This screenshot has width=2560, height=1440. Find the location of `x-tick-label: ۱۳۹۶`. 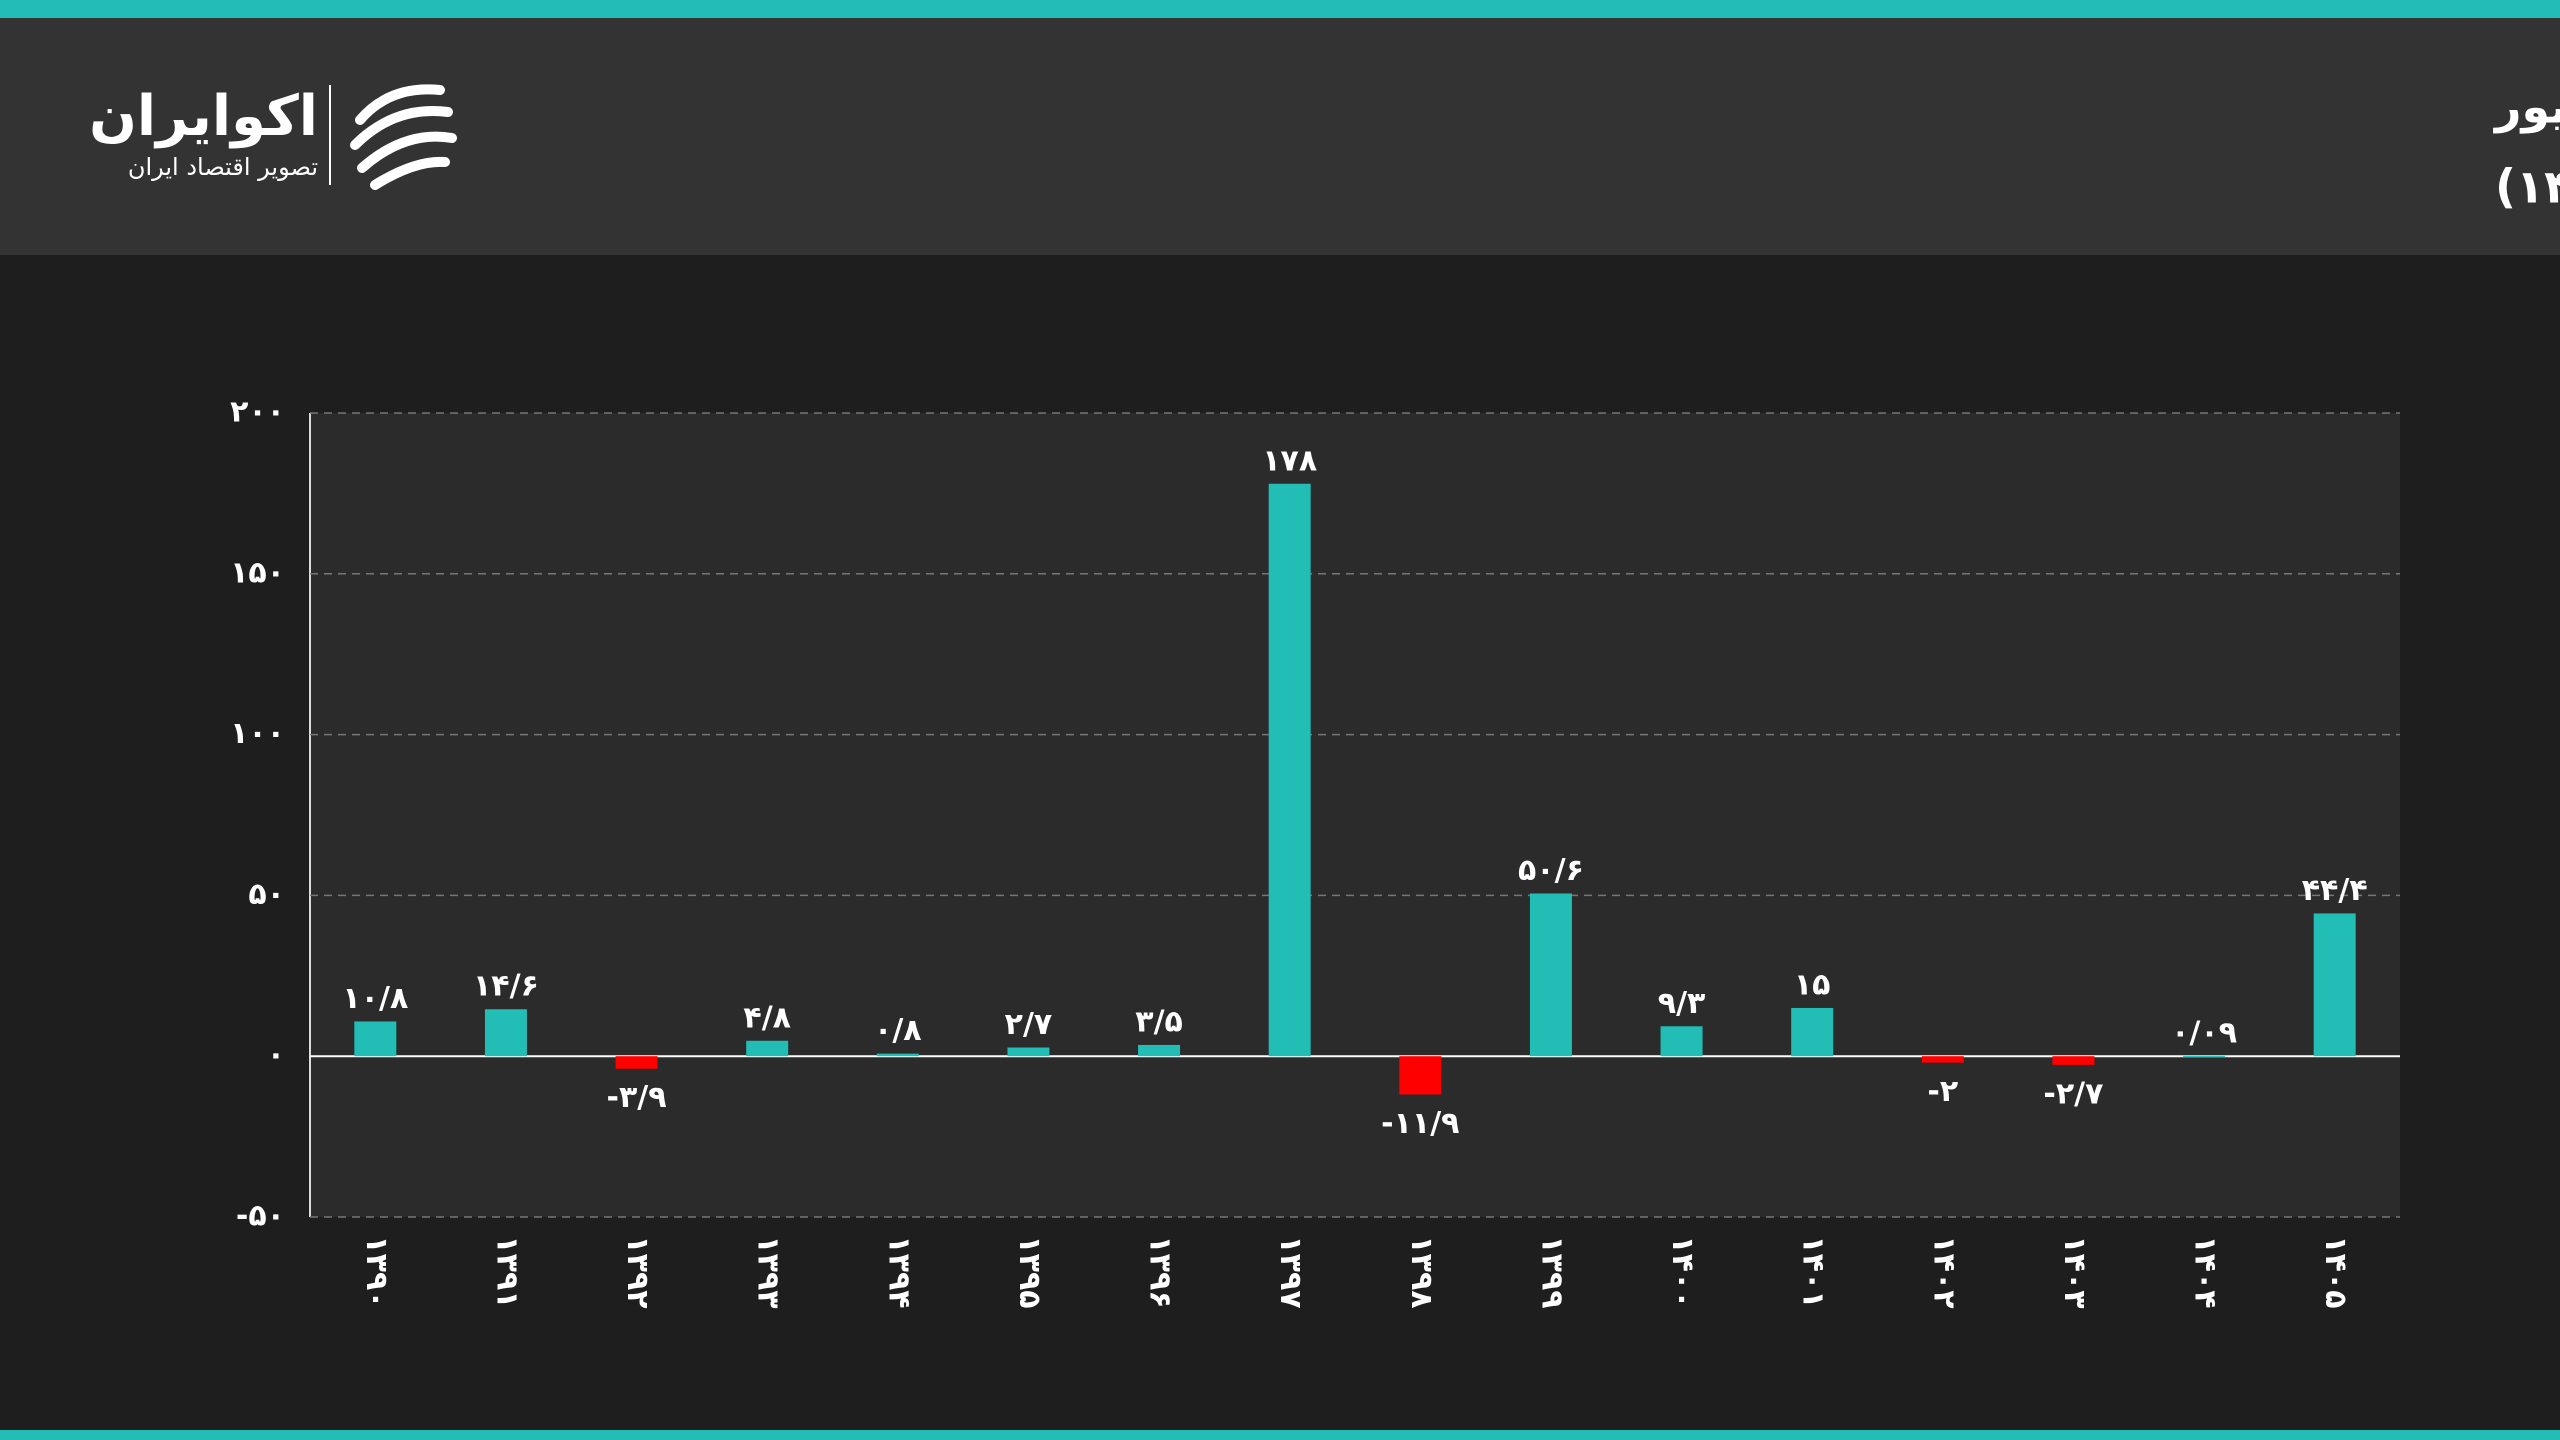

x-tick-label: ۱۳۹۶ is located at coordinates (1160, 1271).